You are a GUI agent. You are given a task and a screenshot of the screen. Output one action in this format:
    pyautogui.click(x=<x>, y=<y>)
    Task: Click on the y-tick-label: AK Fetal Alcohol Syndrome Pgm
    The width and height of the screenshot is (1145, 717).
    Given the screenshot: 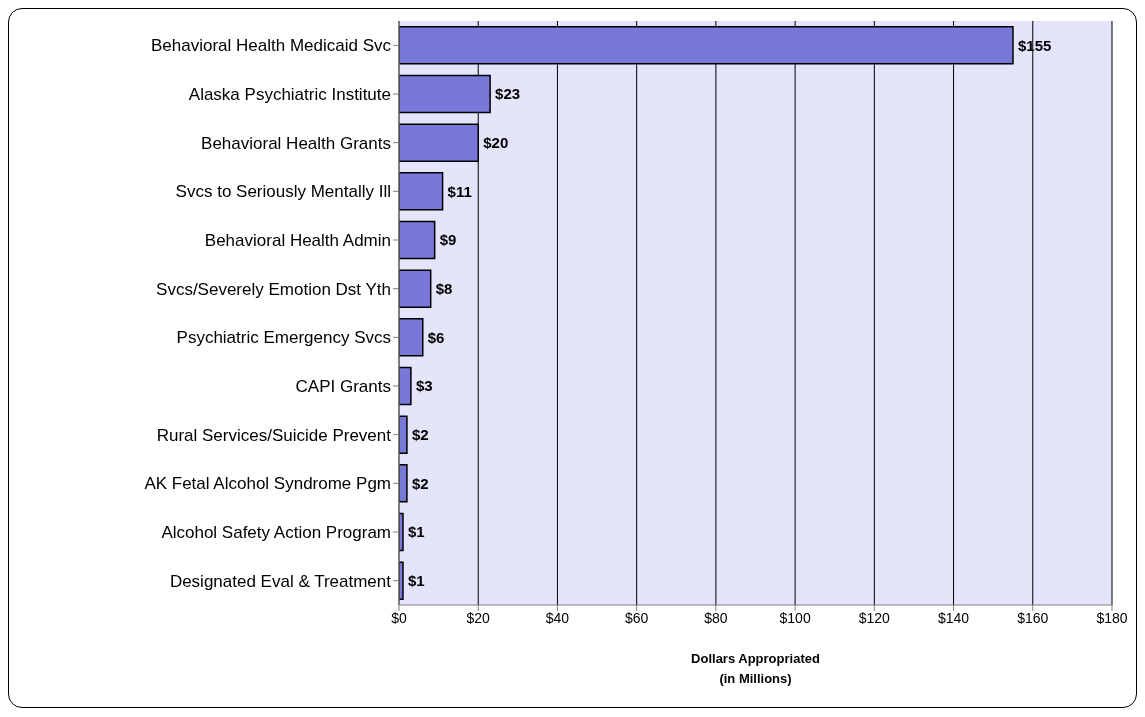 What is the action you would take?
    pyautogui.click(x=267, y=484)
    